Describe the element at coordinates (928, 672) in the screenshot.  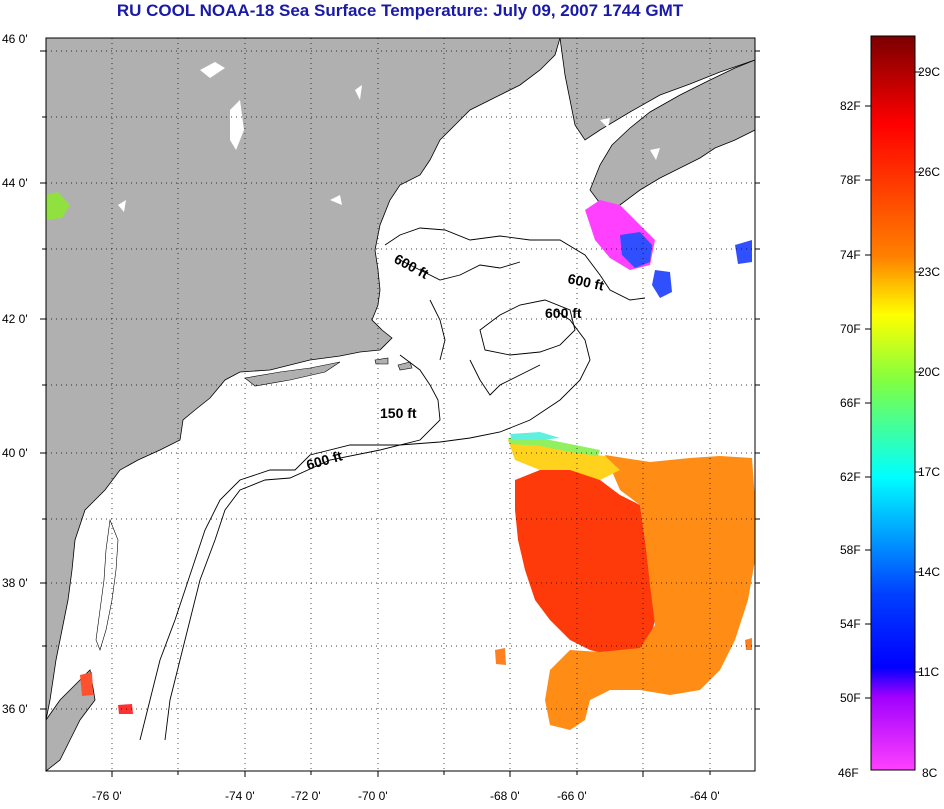
I see `cb-c-11: 11C` at that location.